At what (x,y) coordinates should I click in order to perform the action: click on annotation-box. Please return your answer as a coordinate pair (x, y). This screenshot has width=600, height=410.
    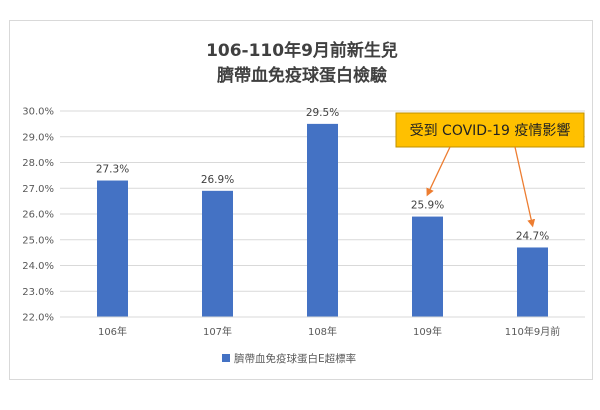
    Looking at the image, I should click on (490, 130).